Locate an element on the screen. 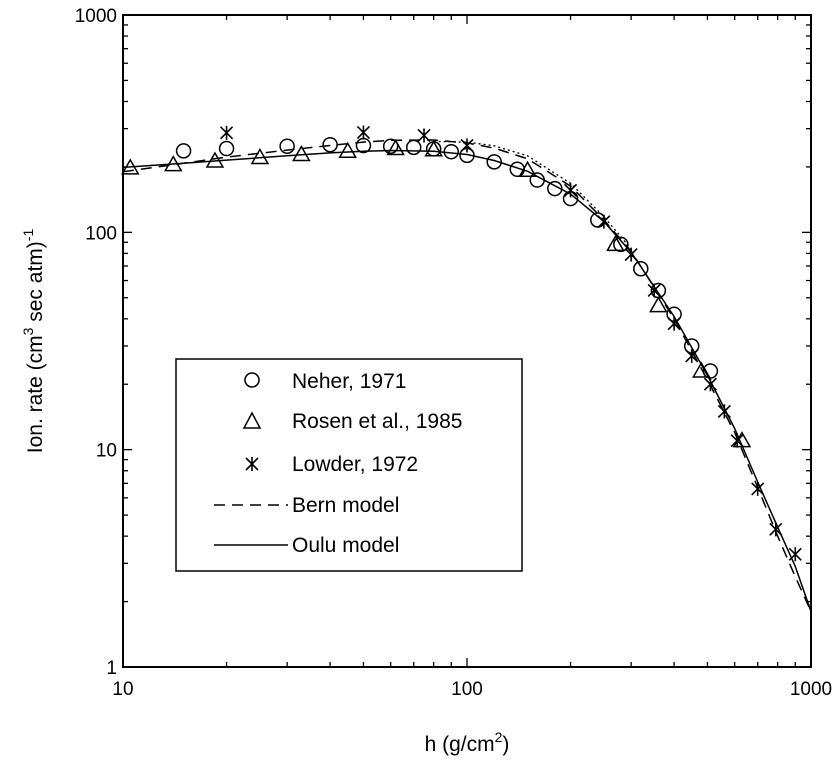 This screenshot has width=836, height=769. legend-circle-marker is located at coordinates (252, 380).